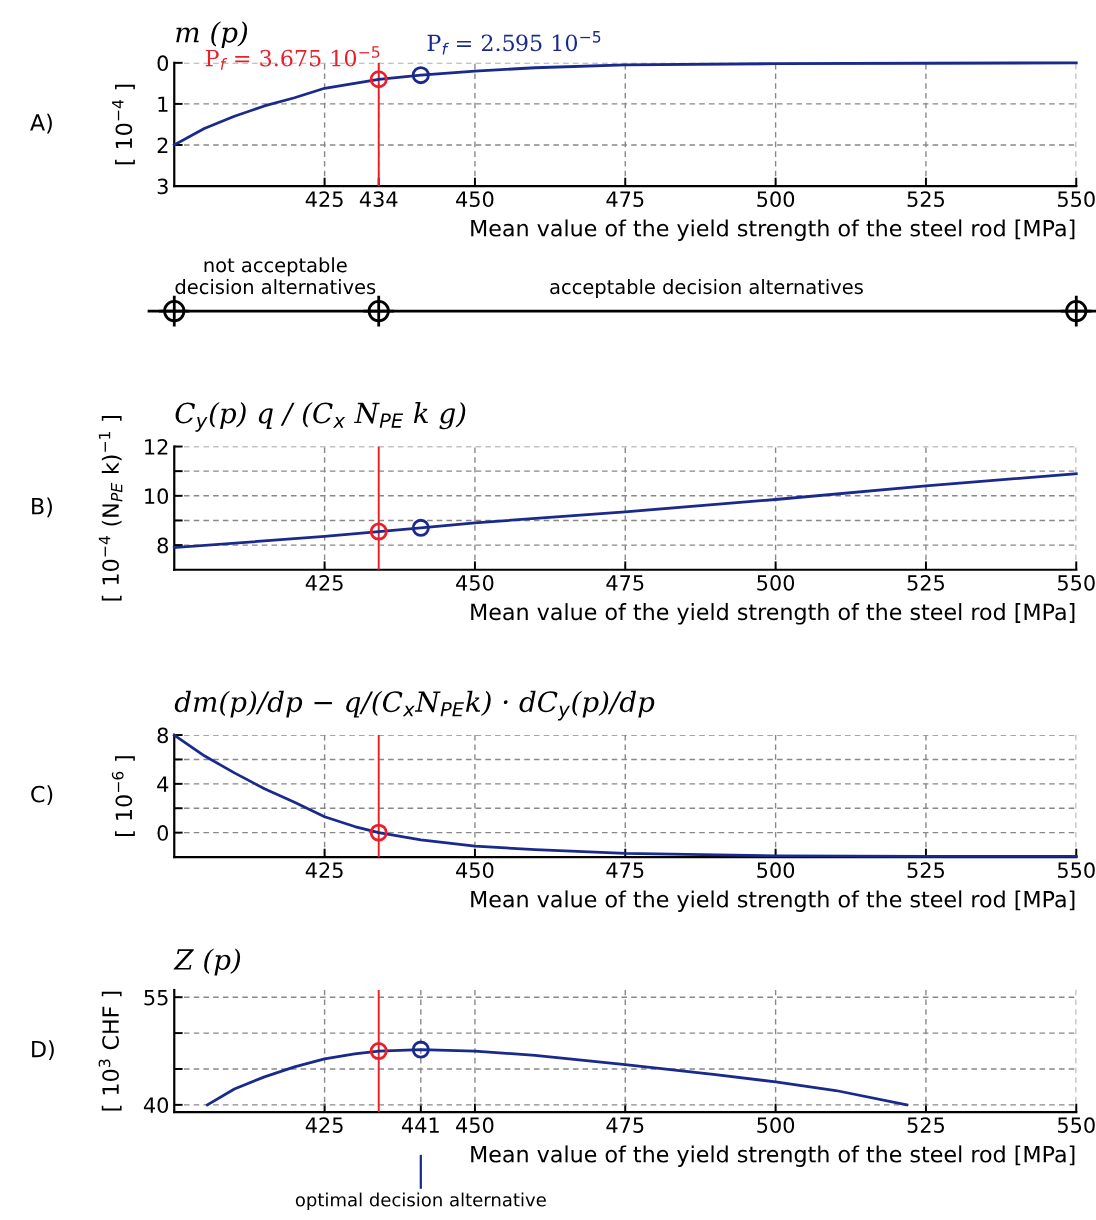 The width and height of the screenshot is (1096, 1220). I want to click on text: not acceptable decision alternatives, so click(275, 276).